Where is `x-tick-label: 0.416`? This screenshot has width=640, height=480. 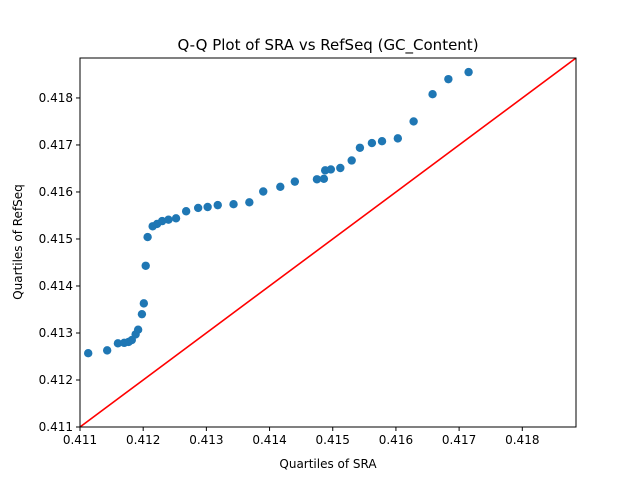 x-tick-label: 0.416 is located at coordinates (396, 440).